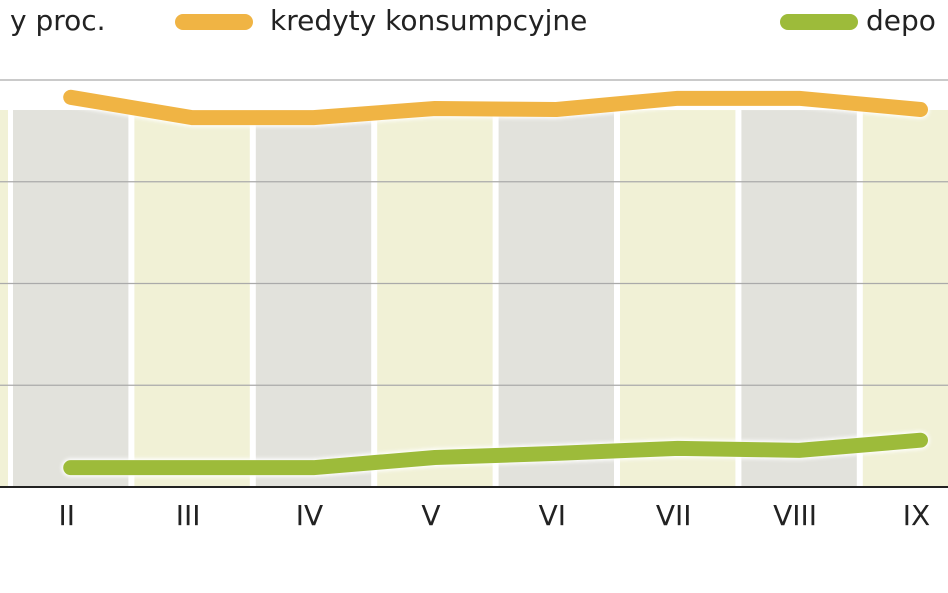  What do you see at coordinates (428, 20) in the screenshot?
I see `legend-label: kredyty konsumpcyjne` at bounding box center [428, 20].